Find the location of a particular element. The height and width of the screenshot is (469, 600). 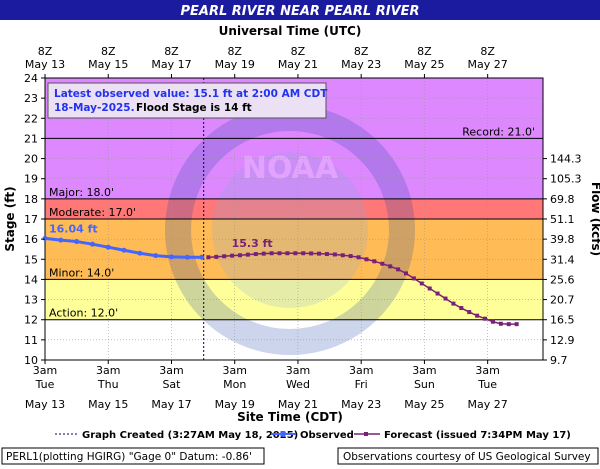

threshold-label: Record: 21.0' is located at coordinates (498, 131).